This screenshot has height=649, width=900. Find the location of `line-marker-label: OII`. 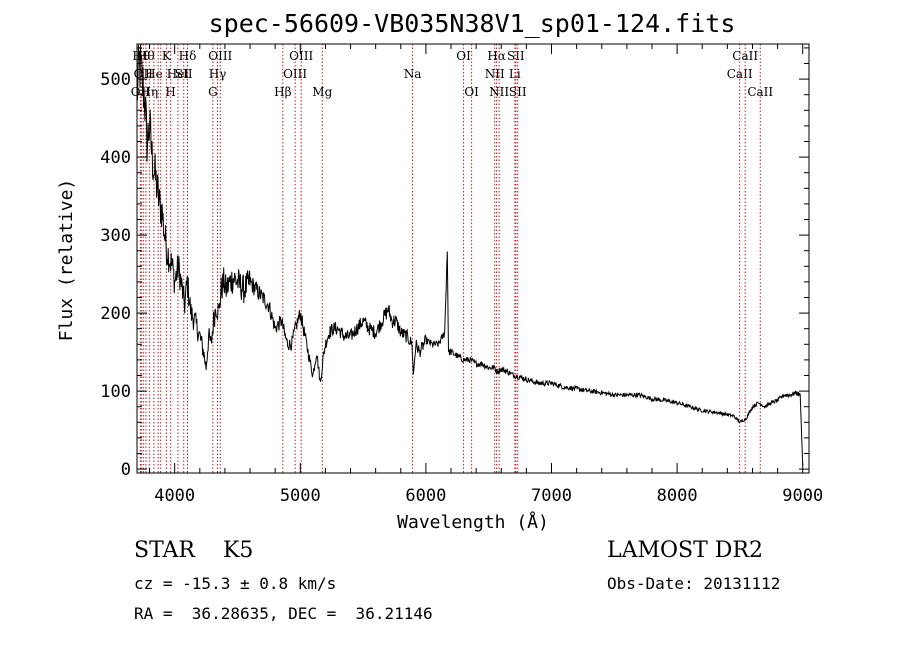

line-marker-label: OII is located at coordinates (141, 92).